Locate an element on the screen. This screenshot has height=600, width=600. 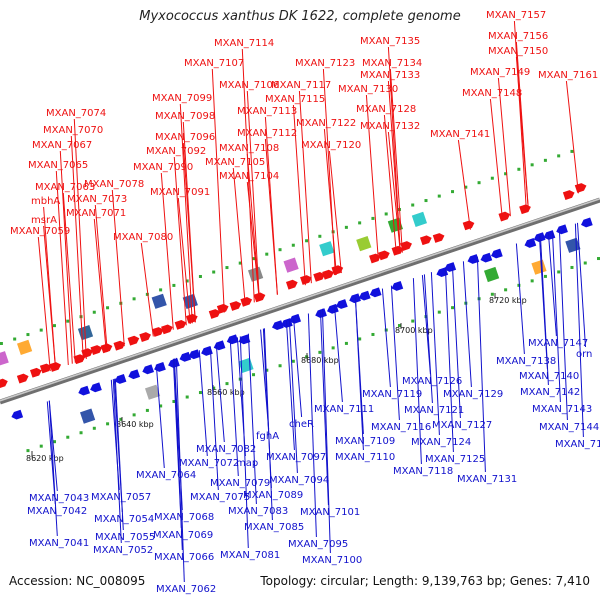
gene-label: MXAN_7095 is located at coordinates (318, 544).